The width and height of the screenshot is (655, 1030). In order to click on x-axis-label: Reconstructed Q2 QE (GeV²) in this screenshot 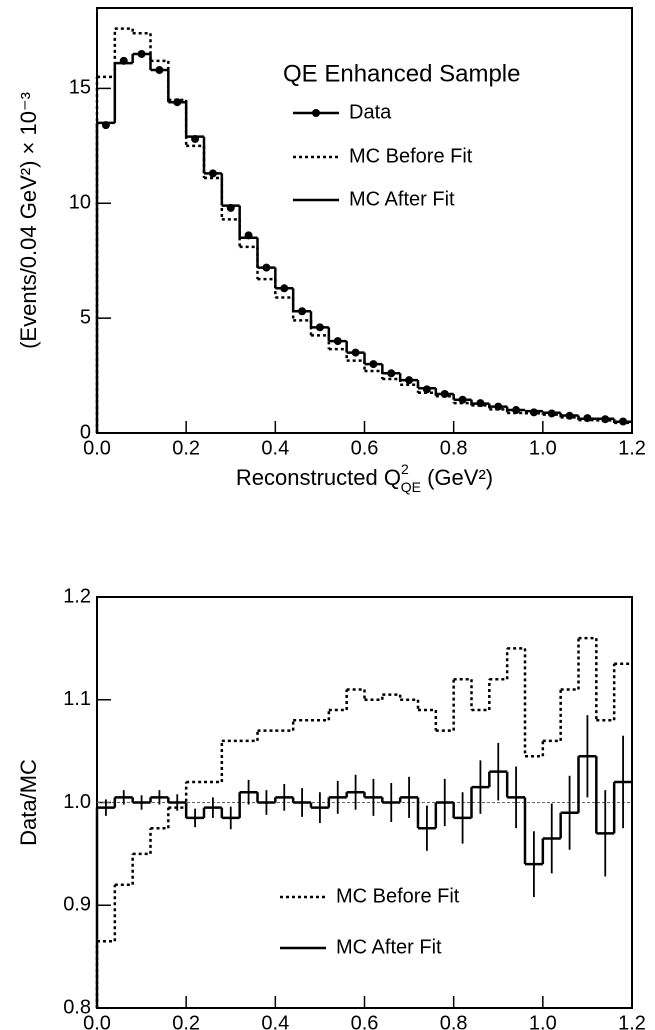, I will do `click(364, 478)`.